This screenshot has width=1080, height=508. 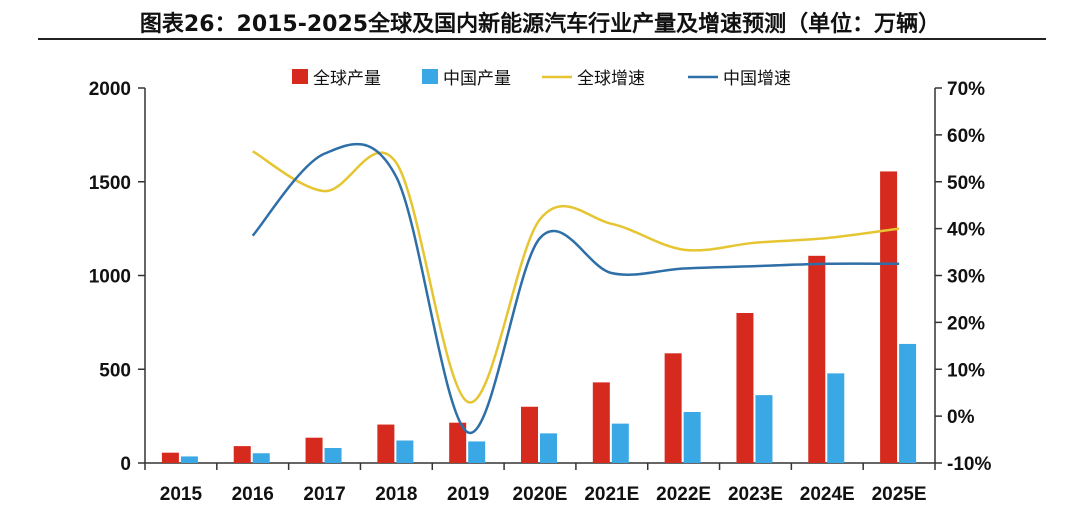 What do you see at coordinates (966, 277) in the screenshot?
I see `right-tick-label: 30%` at bounding box center [966, 277].